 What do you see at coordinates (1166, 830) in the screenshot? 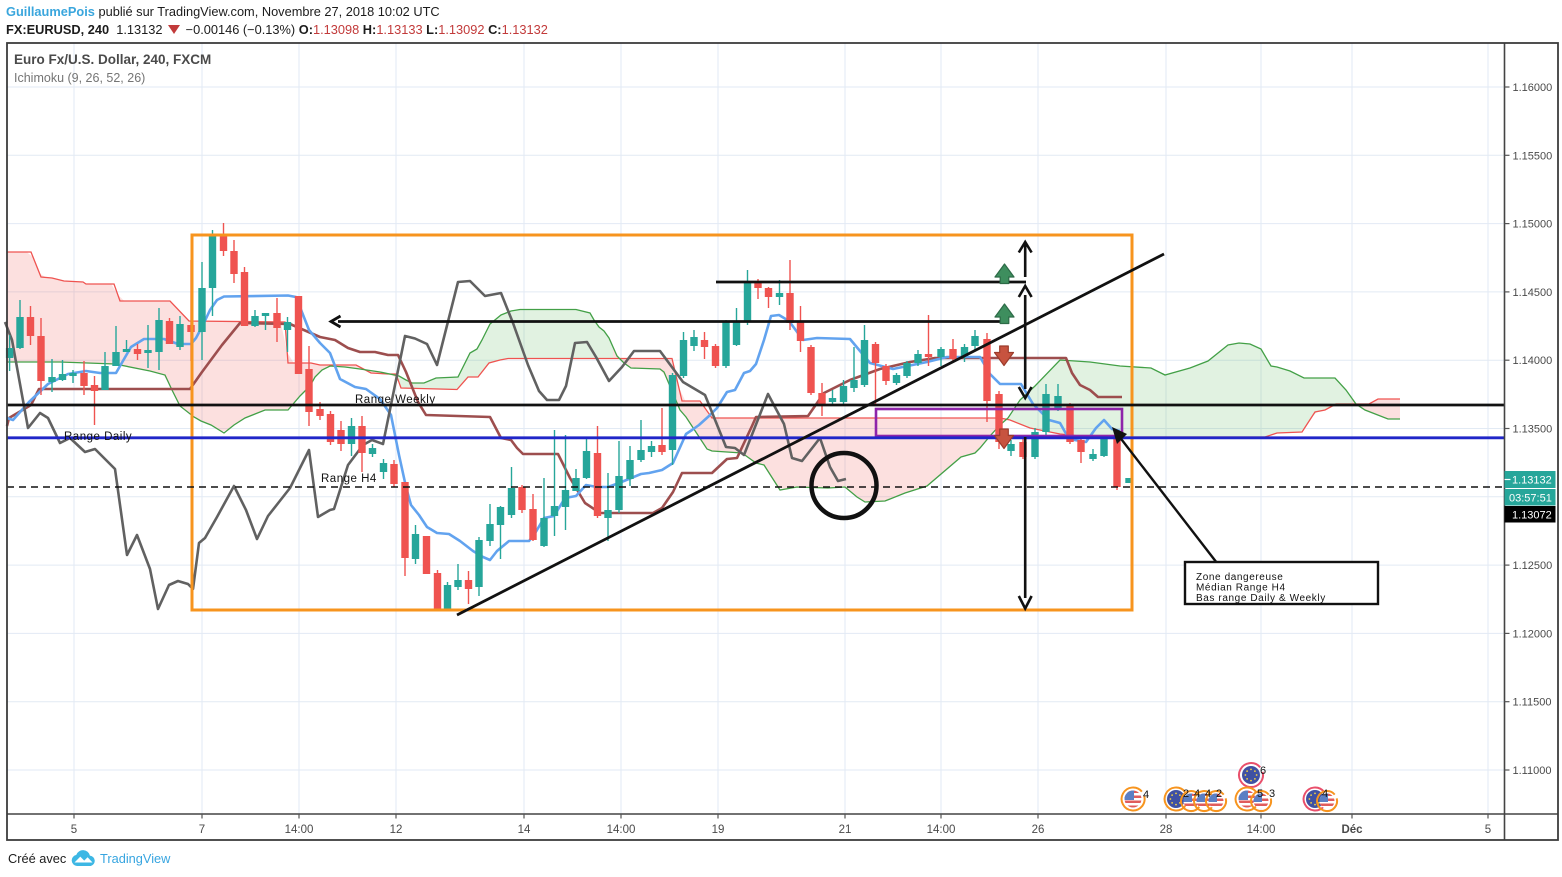
I see `svg-text: 28` at bounding box center [1166, 830].